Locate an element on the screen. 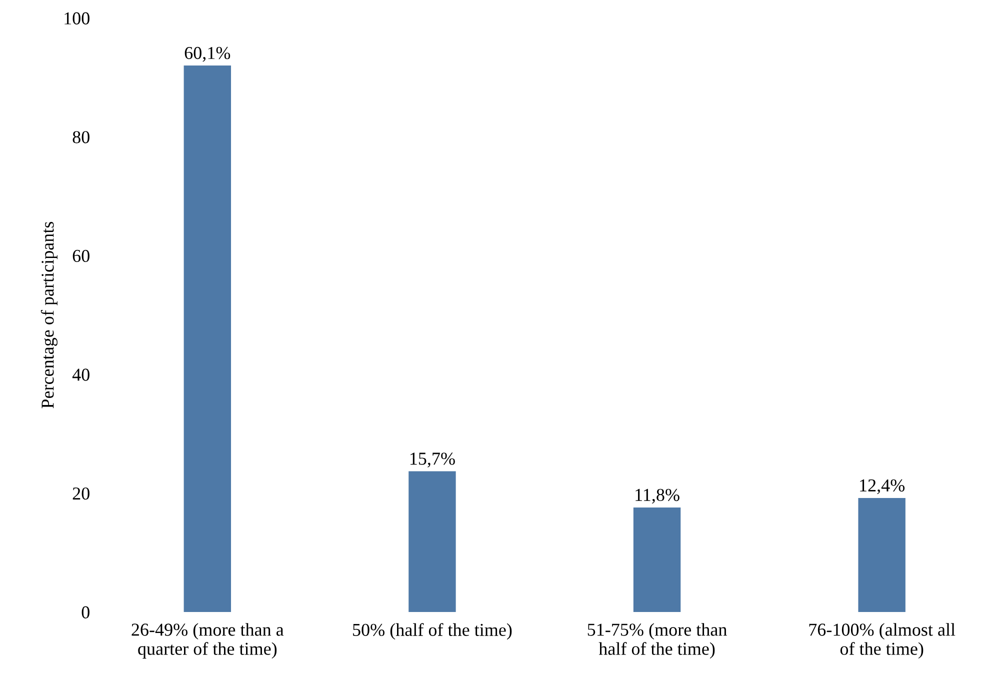 Image resolution: width=985 pixels, height=680 pixels. annotation: 60,1% is located at coordinates (207, 54).